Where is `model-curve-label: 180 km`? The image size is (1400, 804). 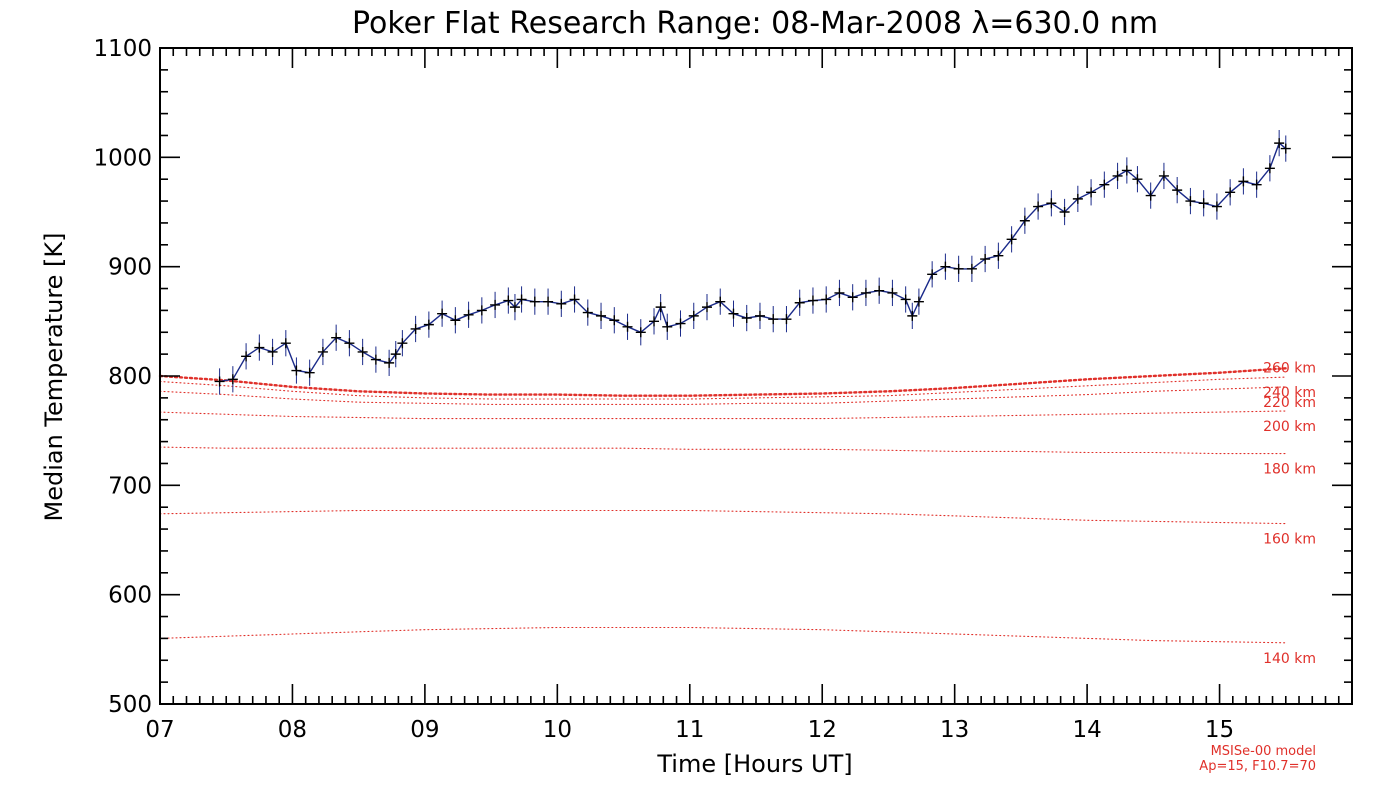 model-curve-label: 180 km is located at coordinates (1289, 470).